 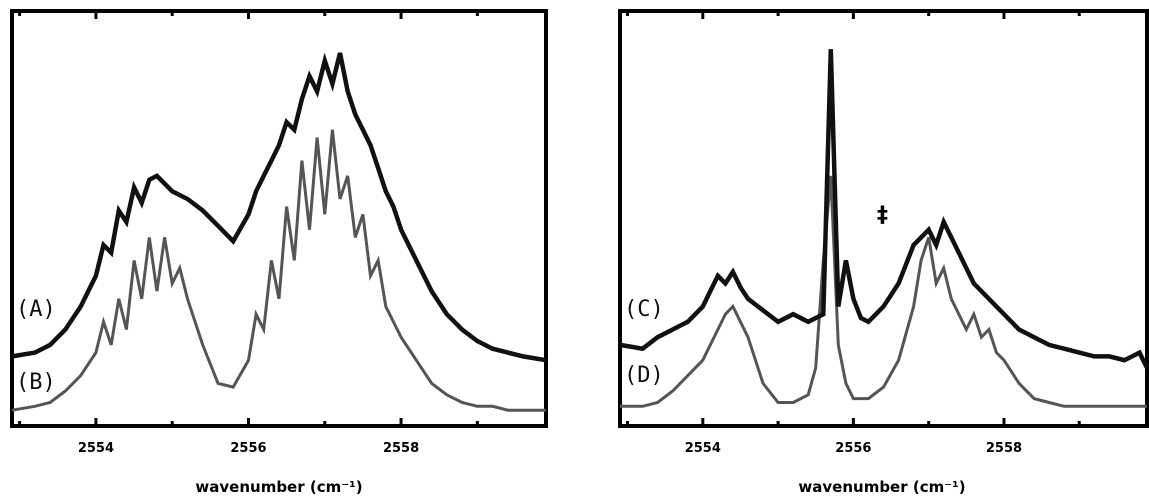 I want to click on double-dagger-annotation: ‡, so click(x=882, y=215).